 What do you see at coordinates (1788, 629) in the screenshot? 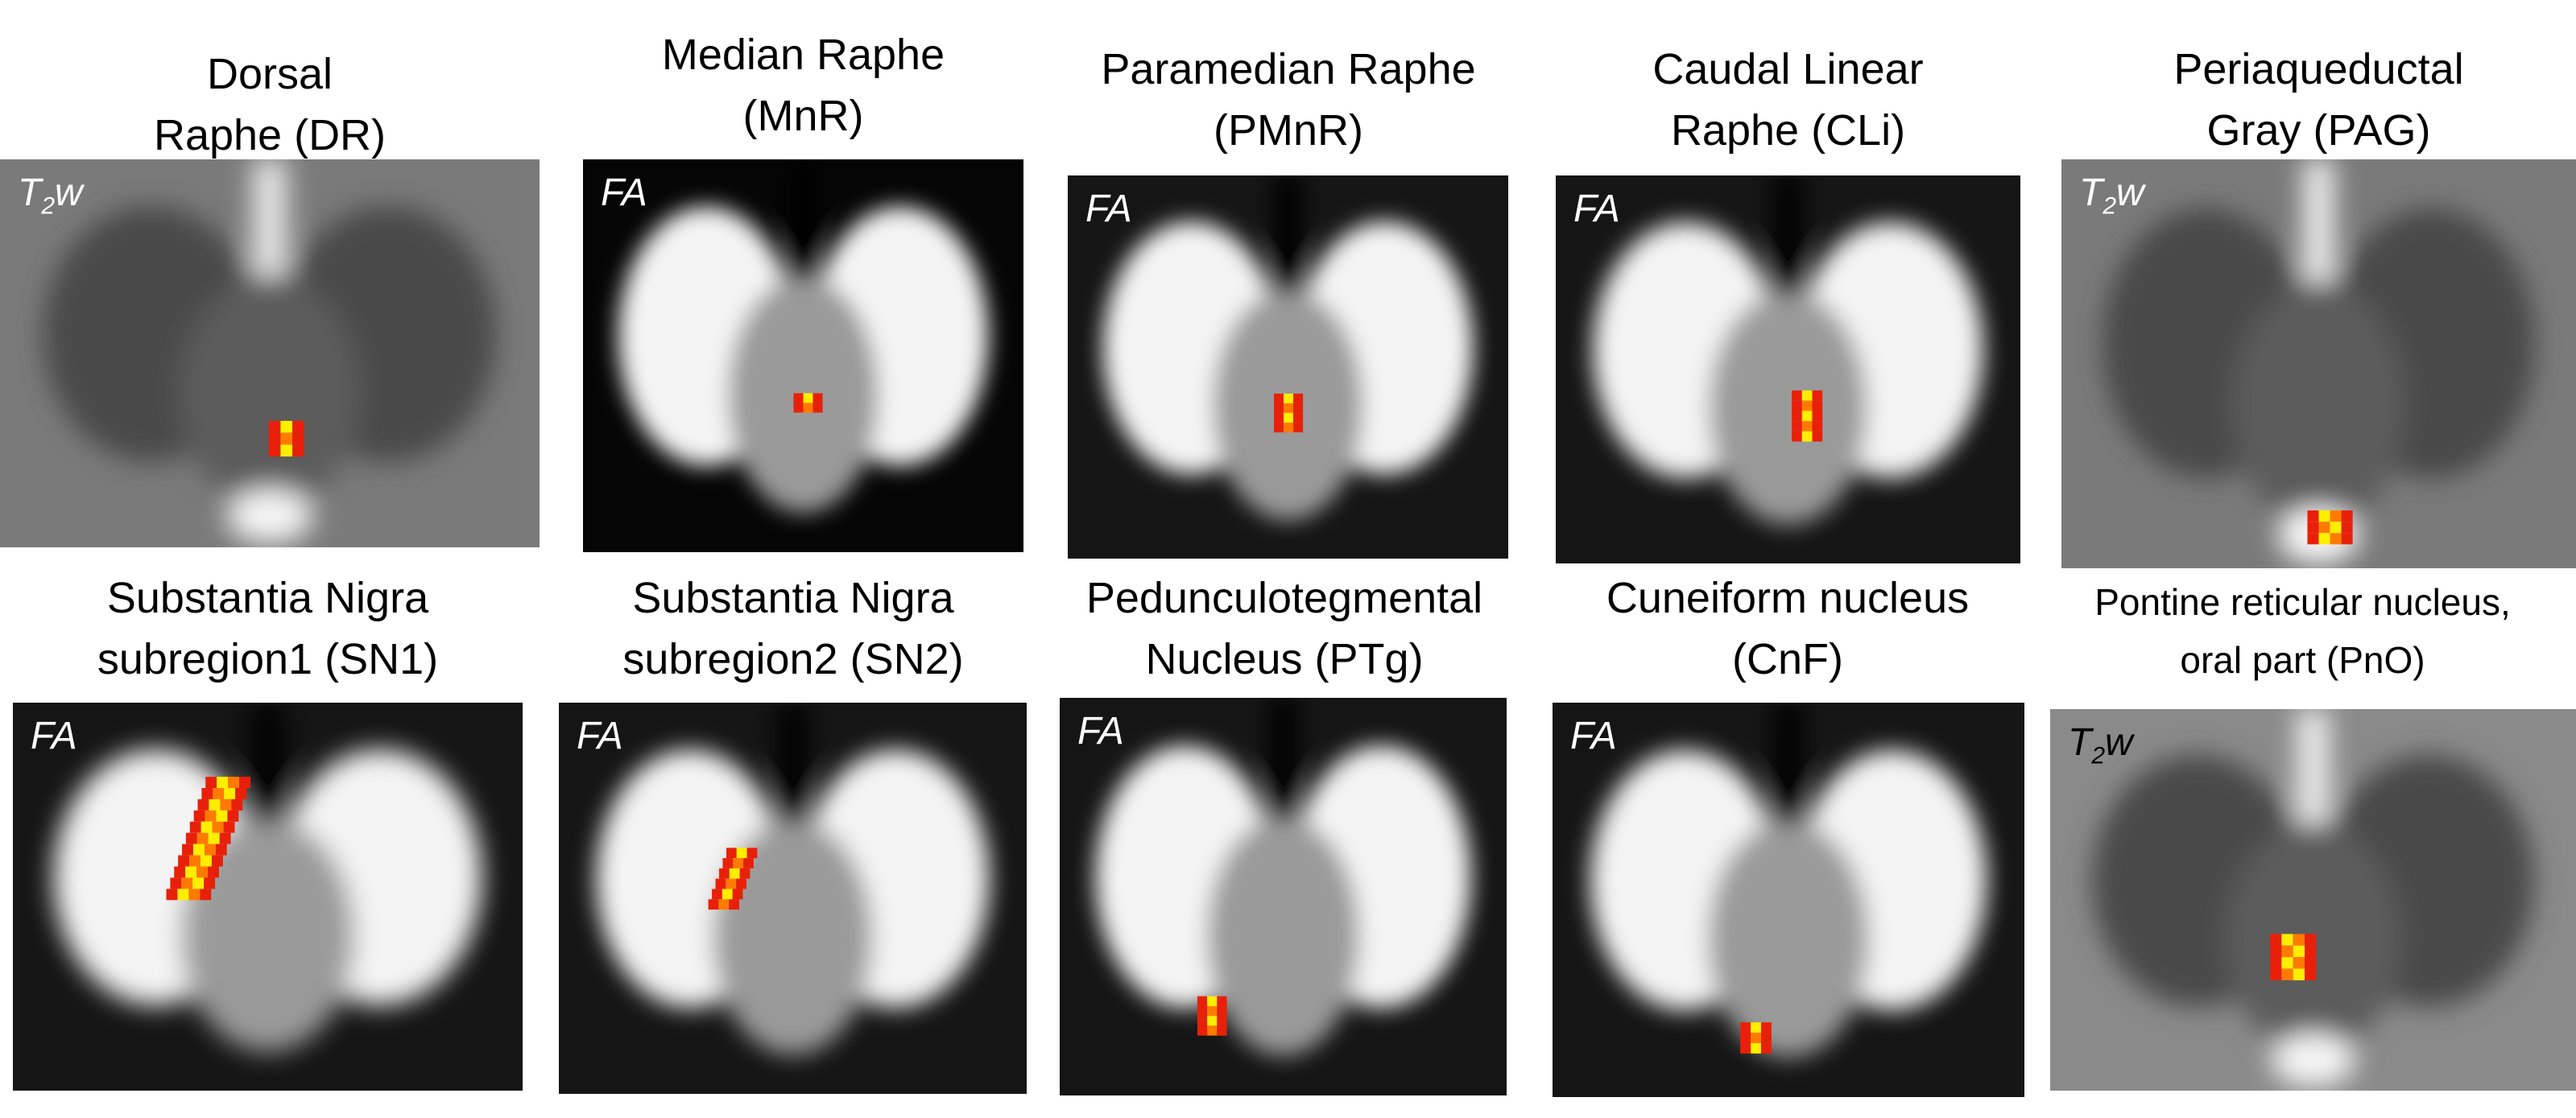
I see `panel-title-cnf: Cuneiform nucleus (CnF)` at bounding box center [1788, 629].